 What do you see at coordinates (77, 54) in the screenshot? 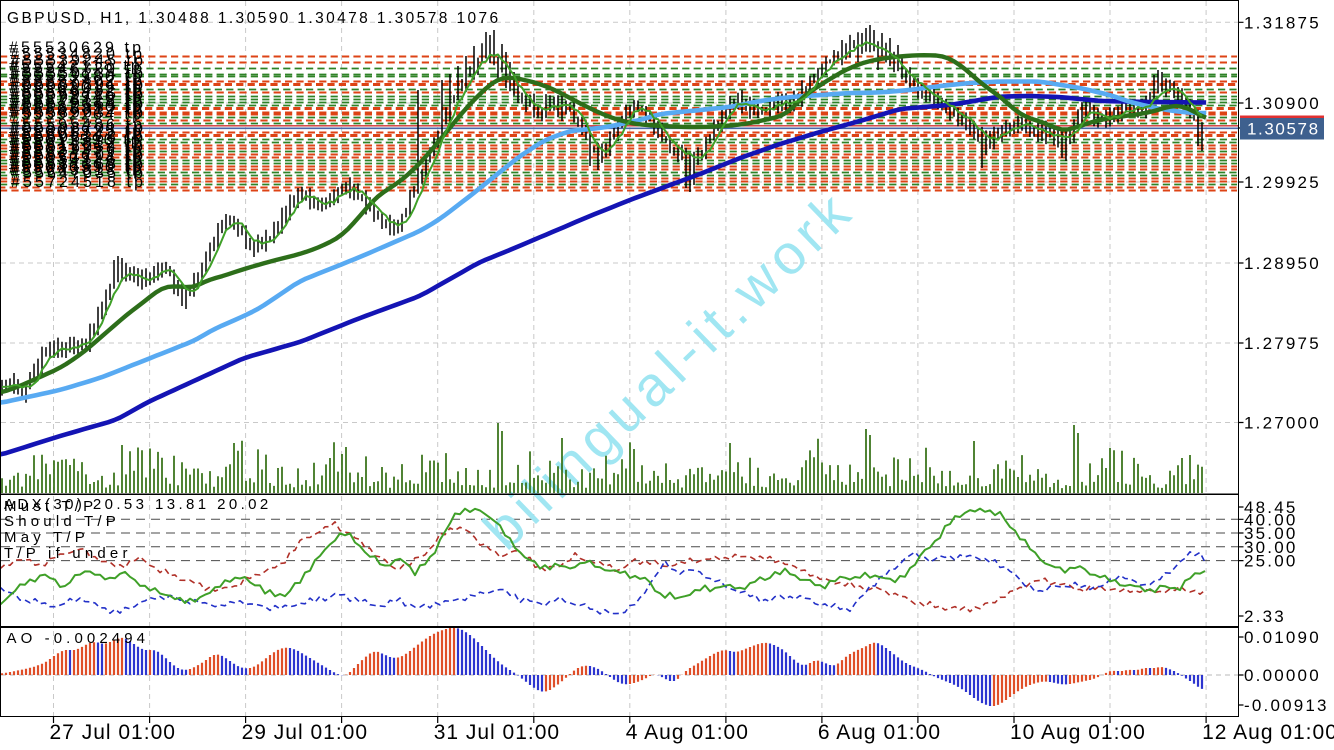
I see `svg-text: #55534820 tp` at bounding box center [77, 54].